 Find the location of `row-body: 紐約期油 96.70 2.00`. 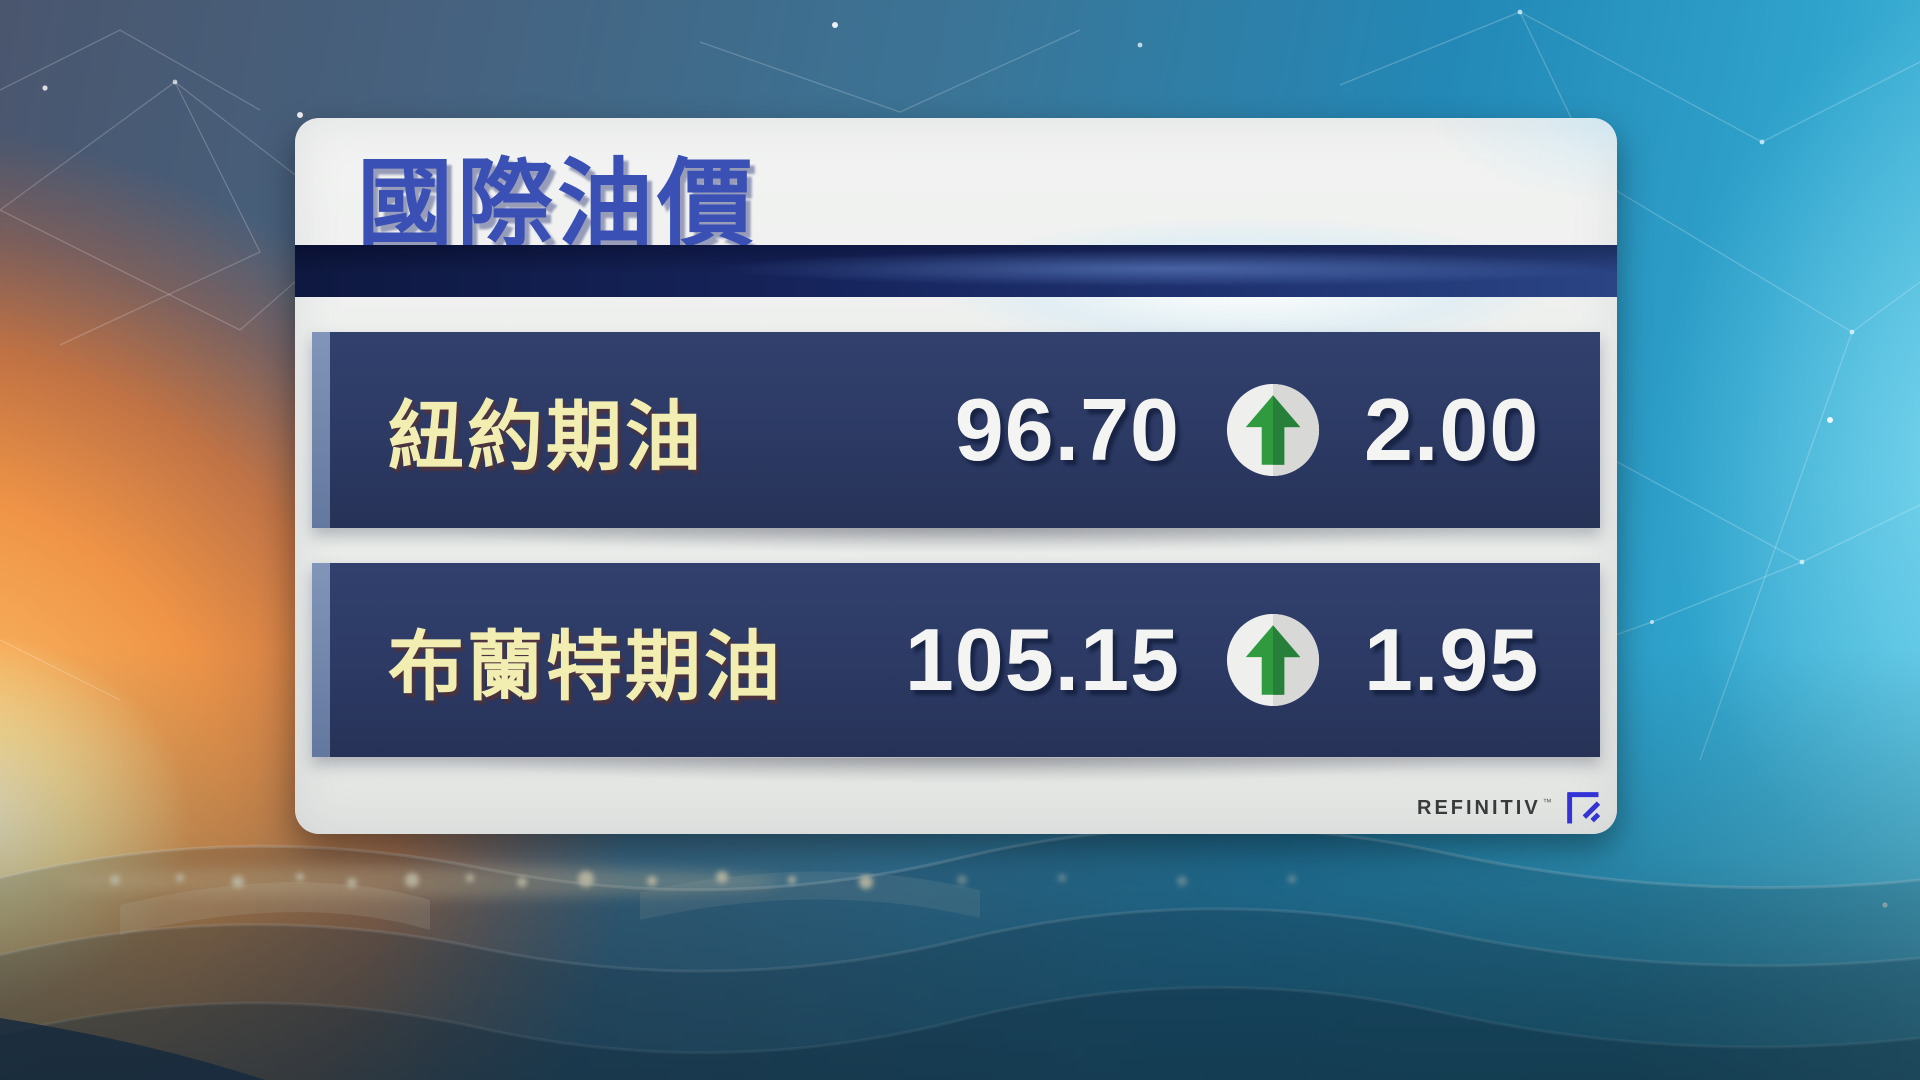

row-body: 紐約期油 96.70 2.00 is located at coordinates (965, 430).